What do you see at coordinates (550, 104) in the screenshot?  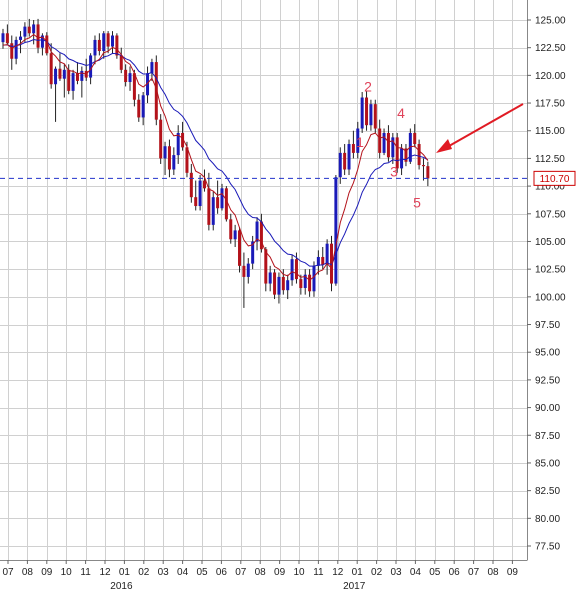 I see `y-tick-label: 117.50` at bounding box center [550, 104].